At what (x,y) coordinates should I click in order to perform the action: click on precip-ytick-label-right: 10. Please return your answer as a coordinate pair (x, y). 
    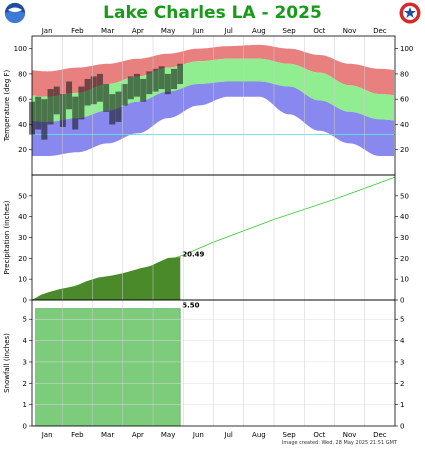
    Looking at the image, I should click on (404, 280).